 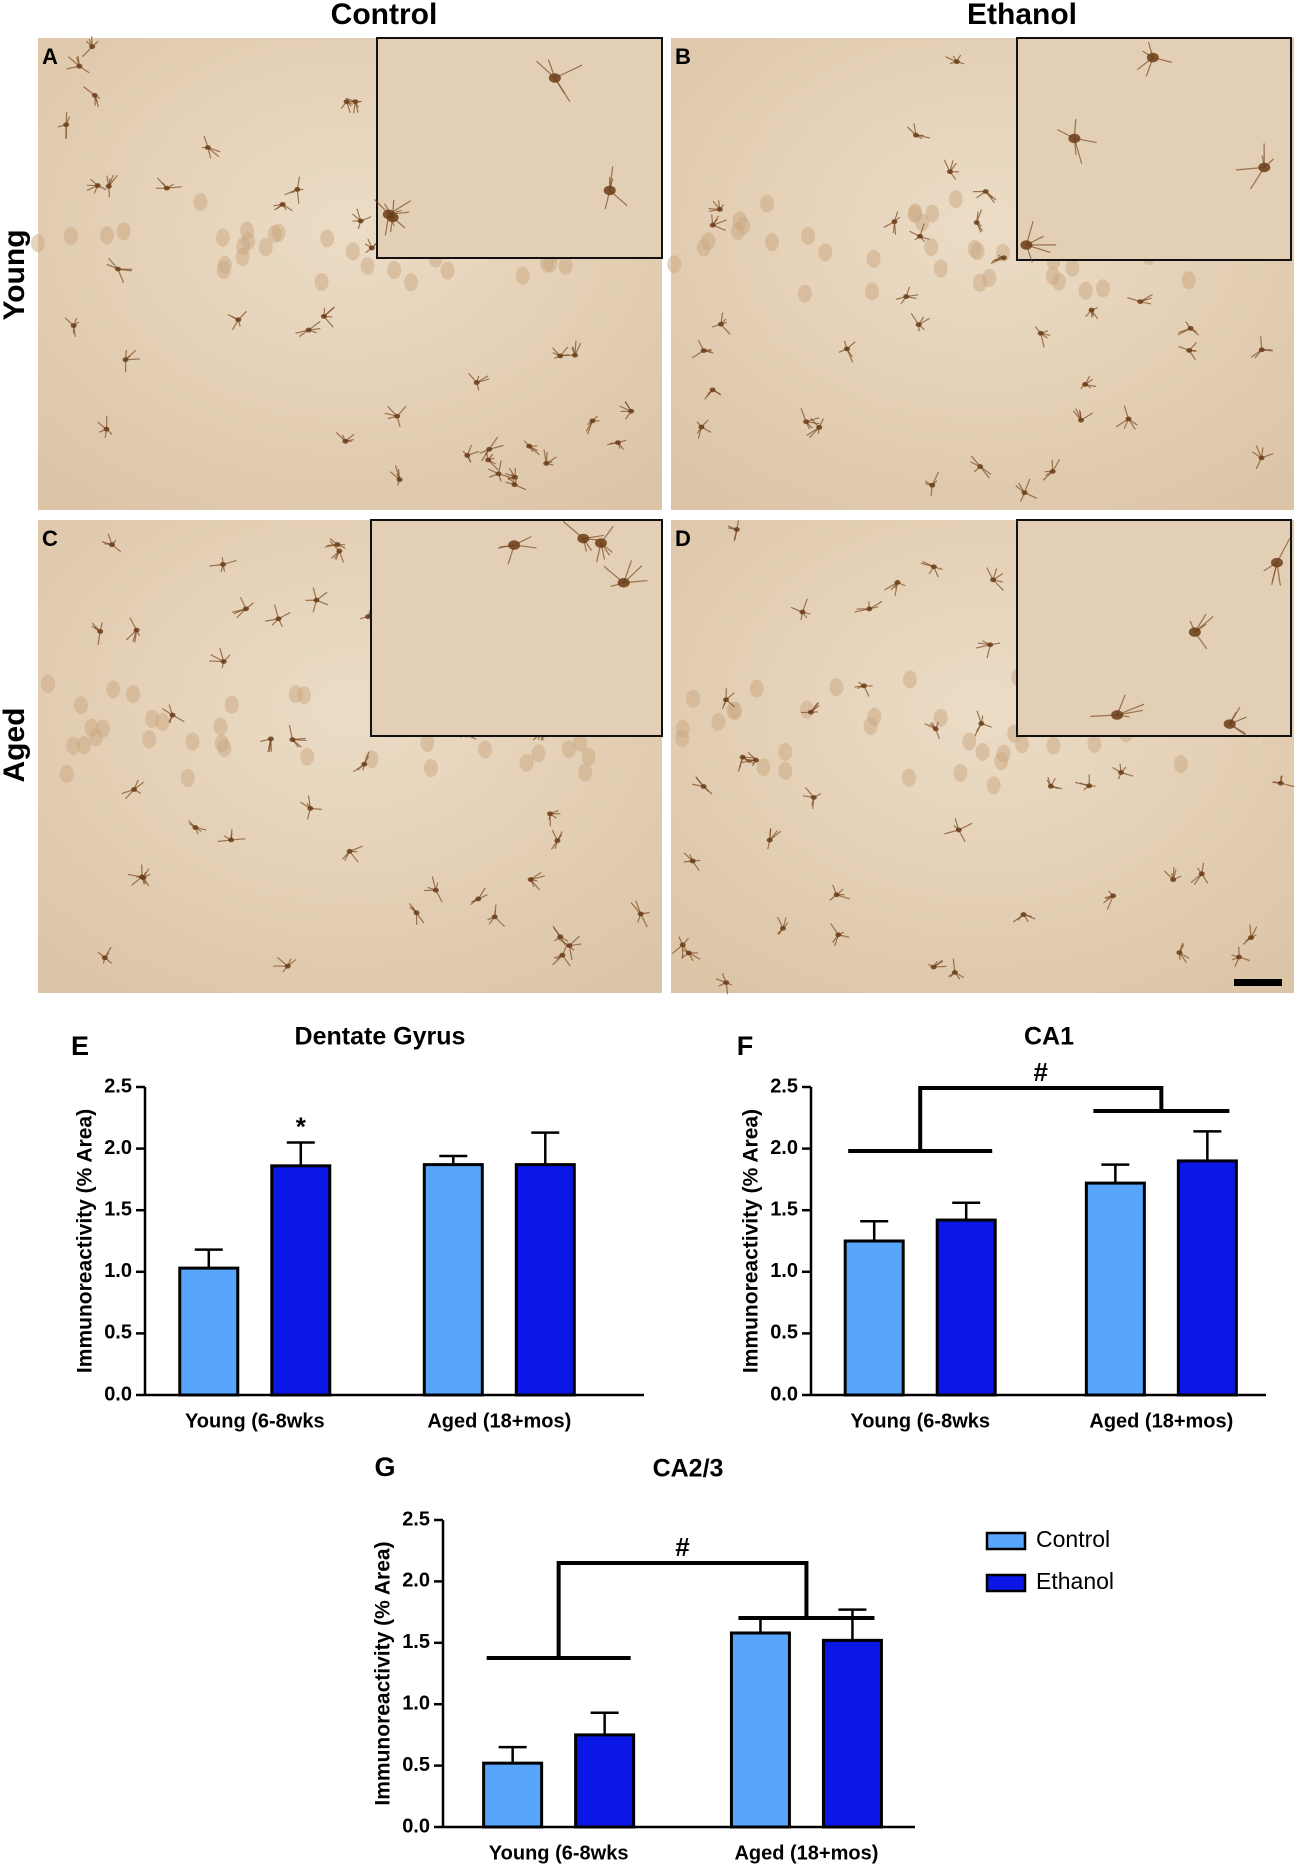 What do you see at coordinates (383, 1673) in the screenshot?
I see `y-axis-label: Immunoreactivity (% Area)` at bounding box center [383, 1673].